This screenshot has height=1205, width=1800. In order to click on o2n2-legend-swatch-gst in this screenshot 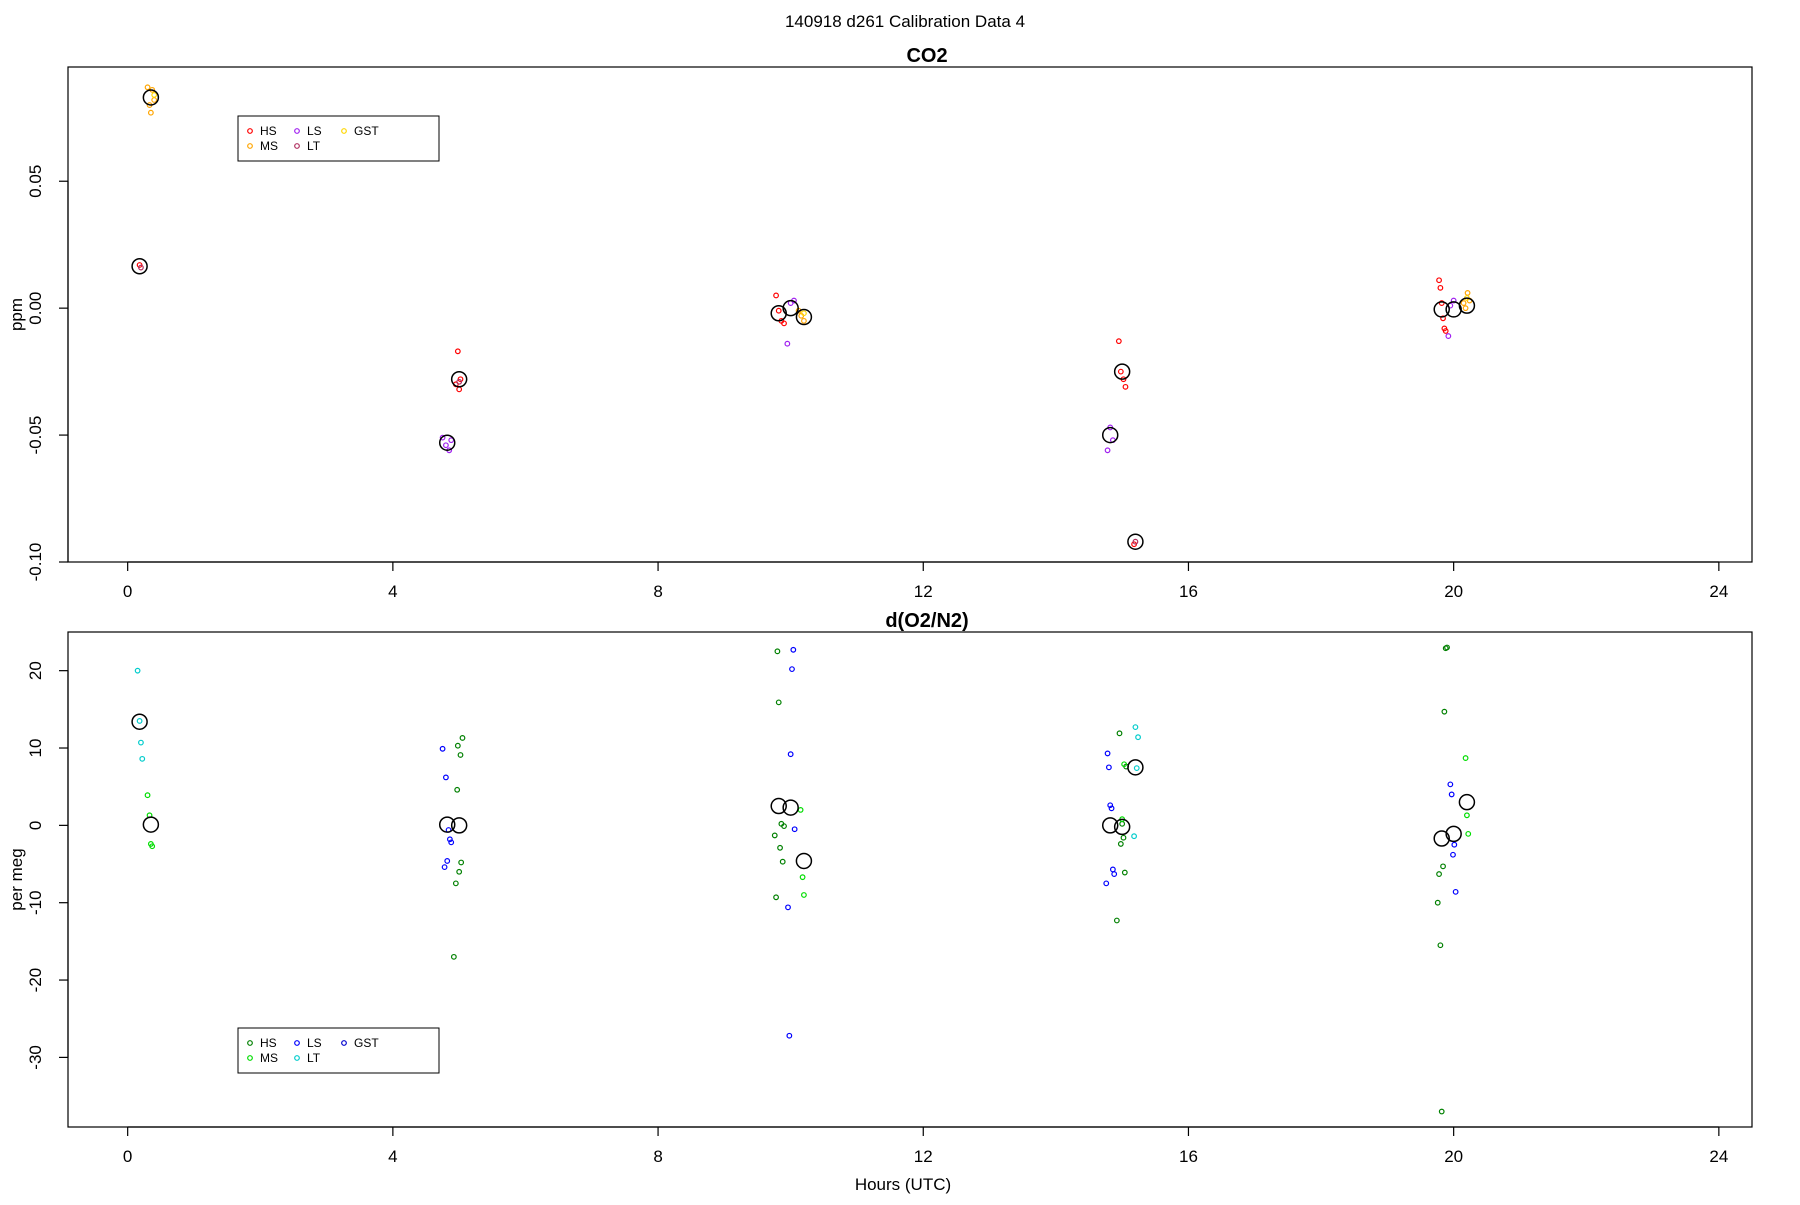, I will do `click(344, 1043)`.